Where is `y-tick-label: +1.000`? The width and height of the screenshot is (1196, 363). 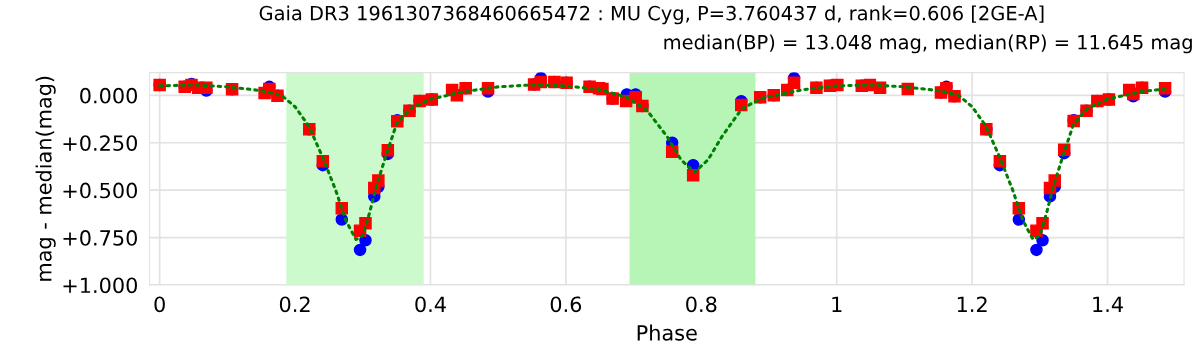
y-tick-label: +1.000 is located at coordinates (100, 285).